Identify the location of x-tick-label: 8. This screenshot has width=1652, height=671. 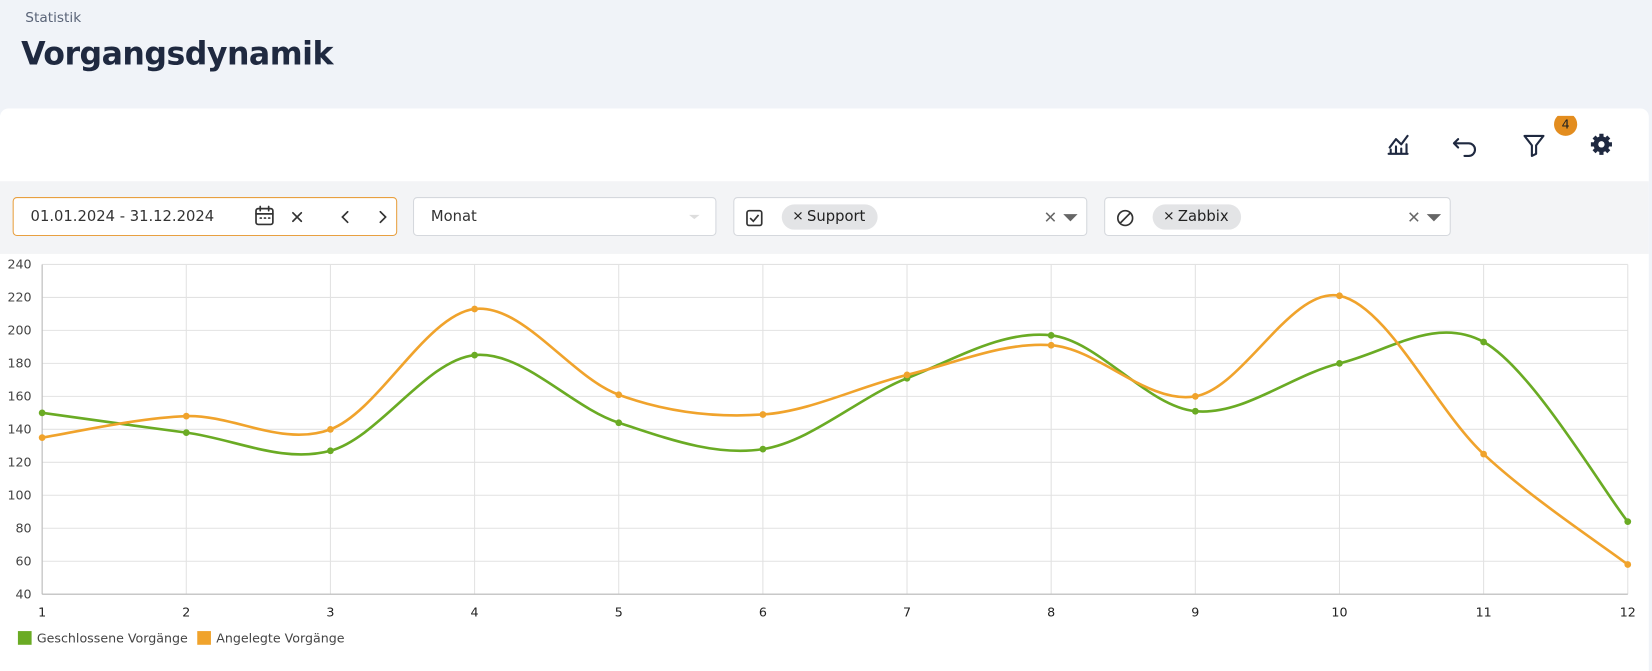
(1051, 611).